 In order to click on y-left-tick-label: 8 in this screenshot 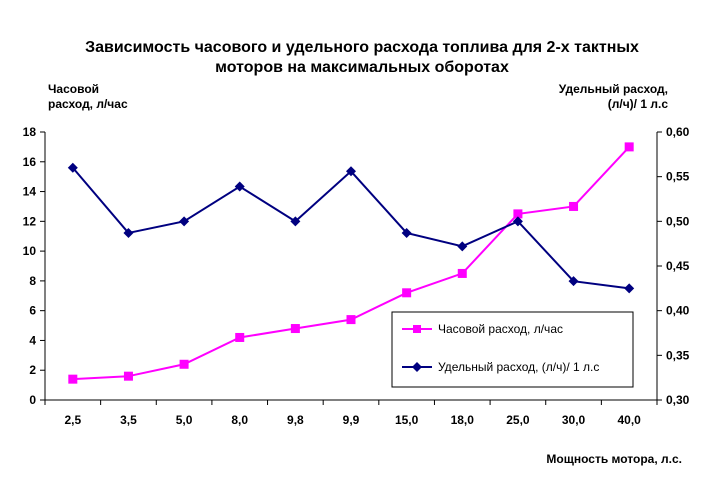, I will do `click(32, 281)`.